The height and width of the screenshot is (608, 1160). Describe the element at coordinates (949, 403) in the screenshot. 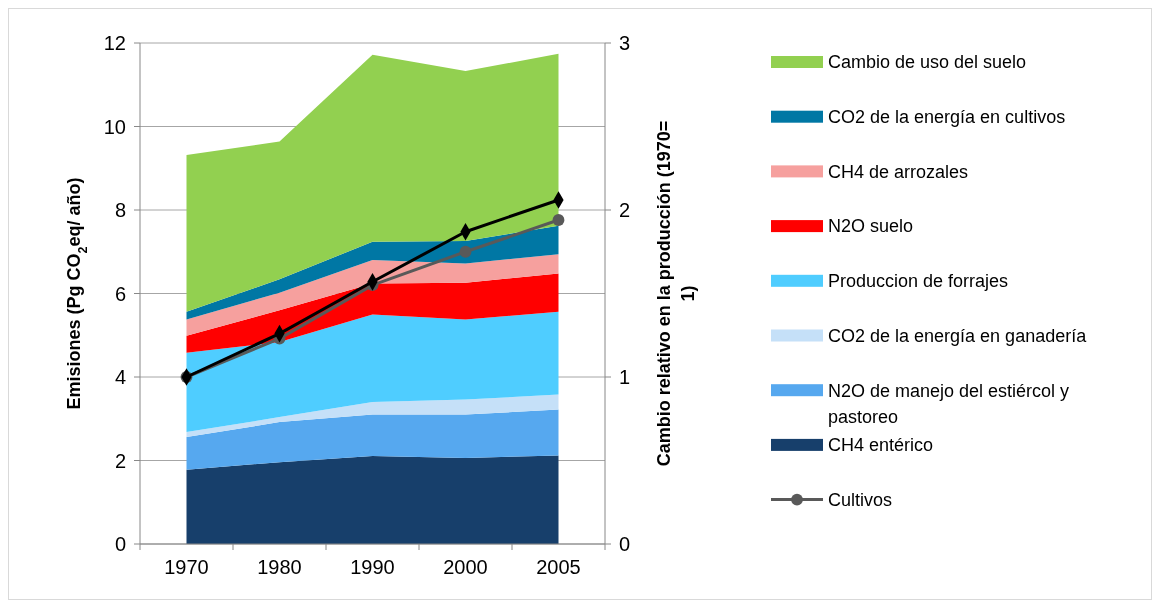

I see `legend-label: N2O de manejo del estiércol y pastoreo` at that location.